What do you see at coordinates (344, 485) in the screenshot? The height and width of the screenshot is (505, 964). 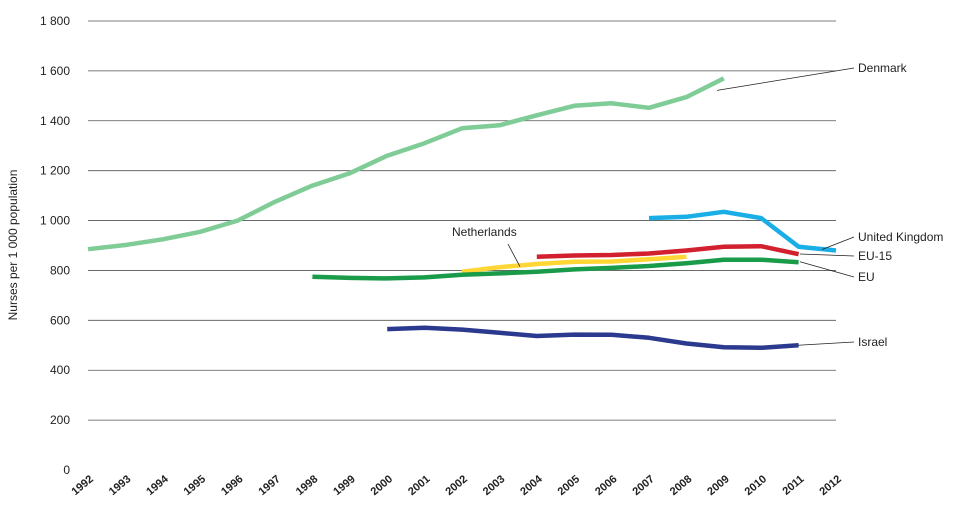 I see `x-tick-label: 1999` at bounding box center [344, 485].